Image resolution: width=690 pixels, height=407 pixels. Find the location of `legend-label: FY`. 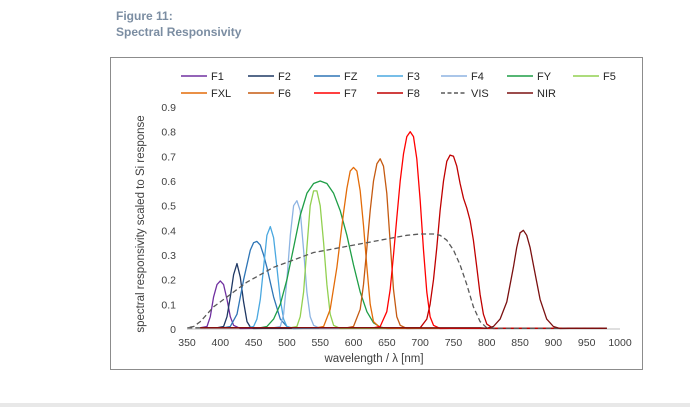

legend-label: FY is located at coordinates (544, 77).